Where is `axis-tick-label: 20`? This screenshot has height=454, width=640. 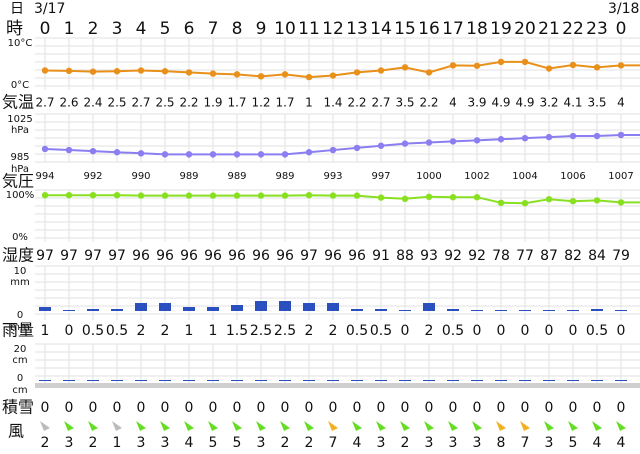
axis-tick-label: 20 is located at coordinates (20, 349).